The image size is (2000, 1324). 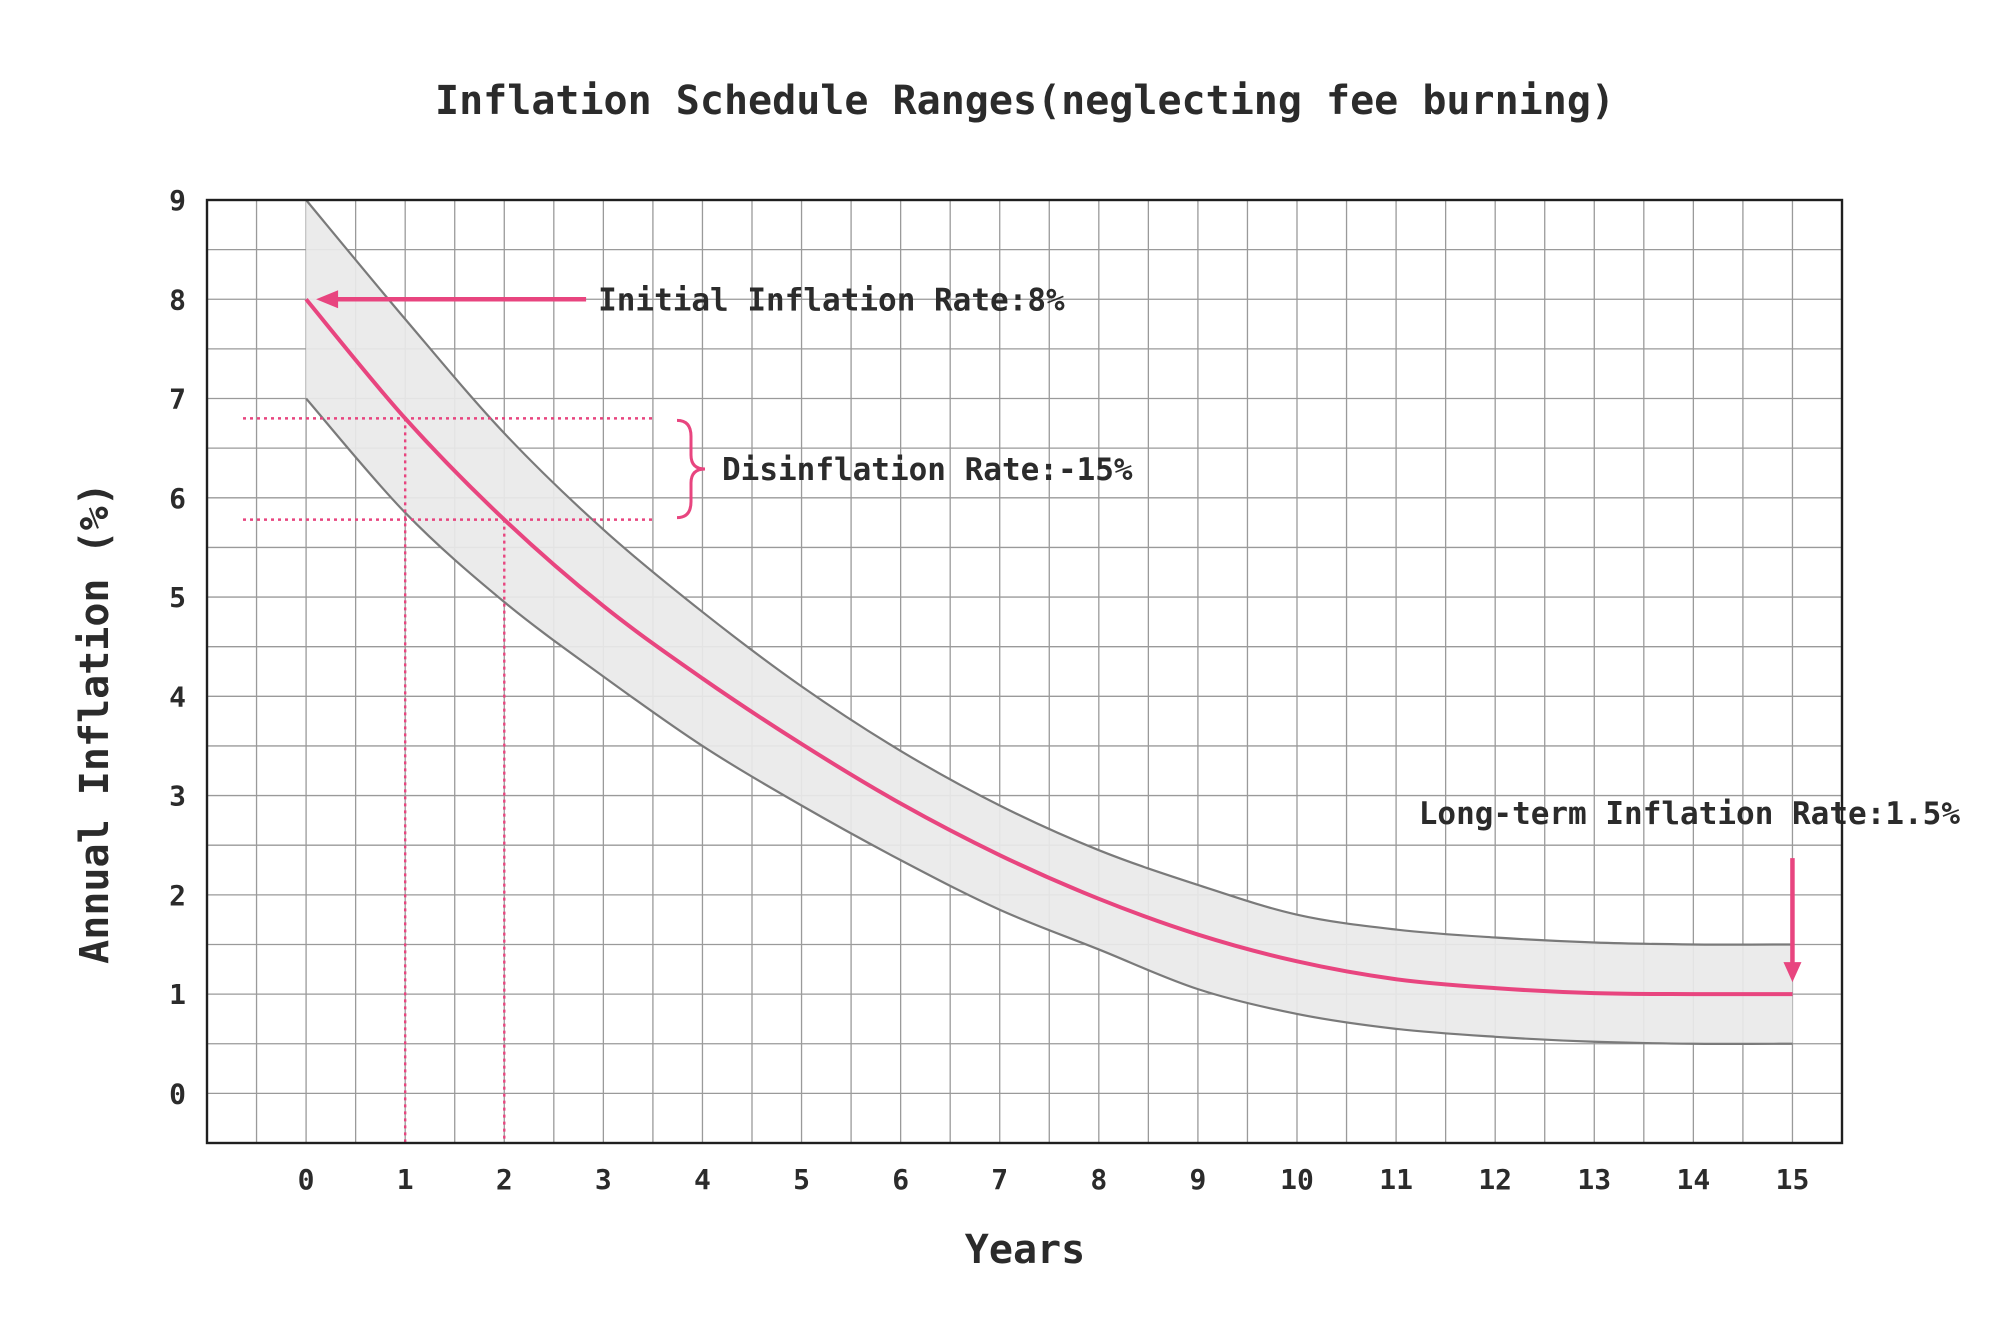 What do you see at coordinates (177, 1093) in the screenshot?
I see `y-tick-label: 0` at bounding box center [177, 1093].